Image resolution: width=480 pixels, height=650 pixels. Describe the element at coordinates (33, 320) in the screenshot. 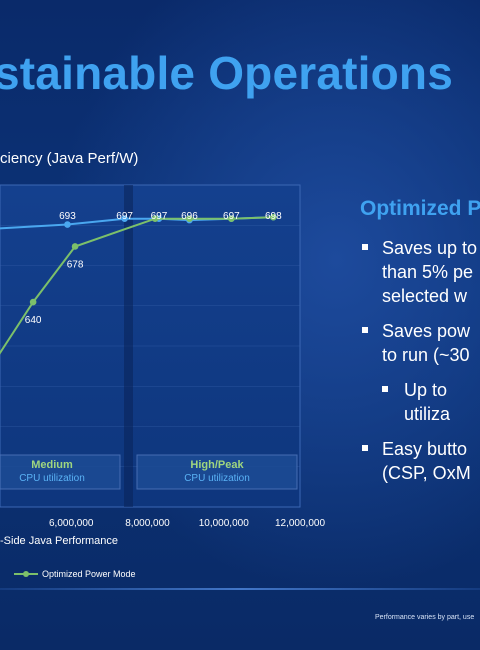

I see `data-label: 640` at that location.